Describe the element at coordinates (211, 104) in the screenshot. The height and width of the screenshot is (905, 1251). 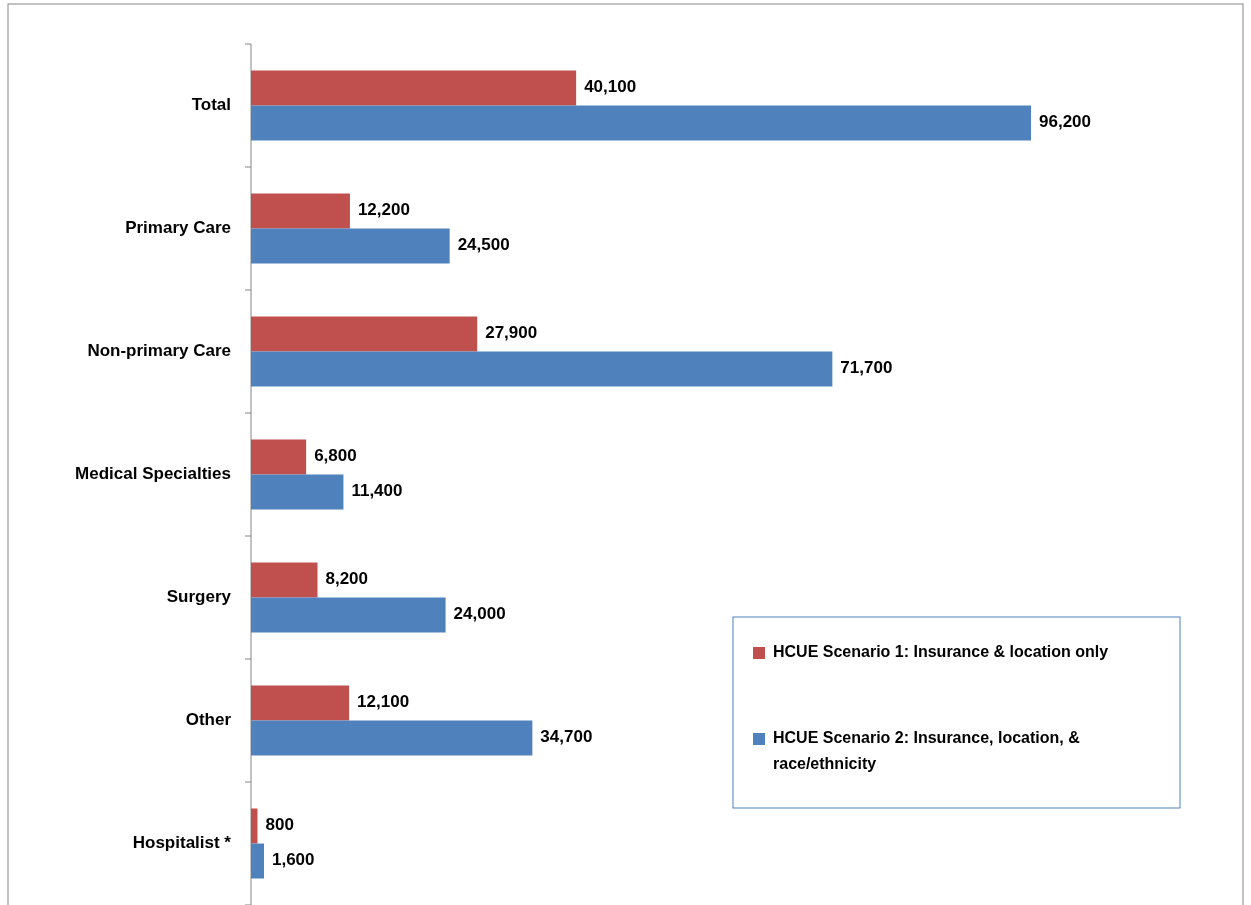
I see `y-tick-label: Total` at that location.